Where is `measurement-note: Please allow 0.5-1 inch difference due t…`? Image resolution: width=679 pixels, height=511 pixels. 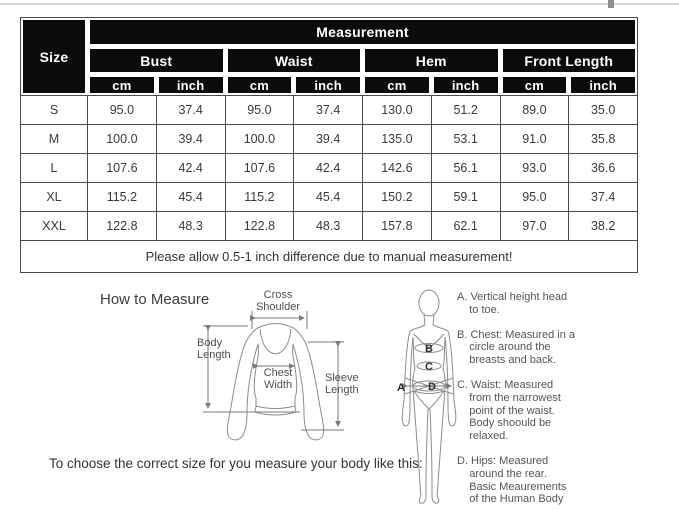 measurement-note: Please allow 0.5-1 inch difference due t… is located at coordinates (329, 256).